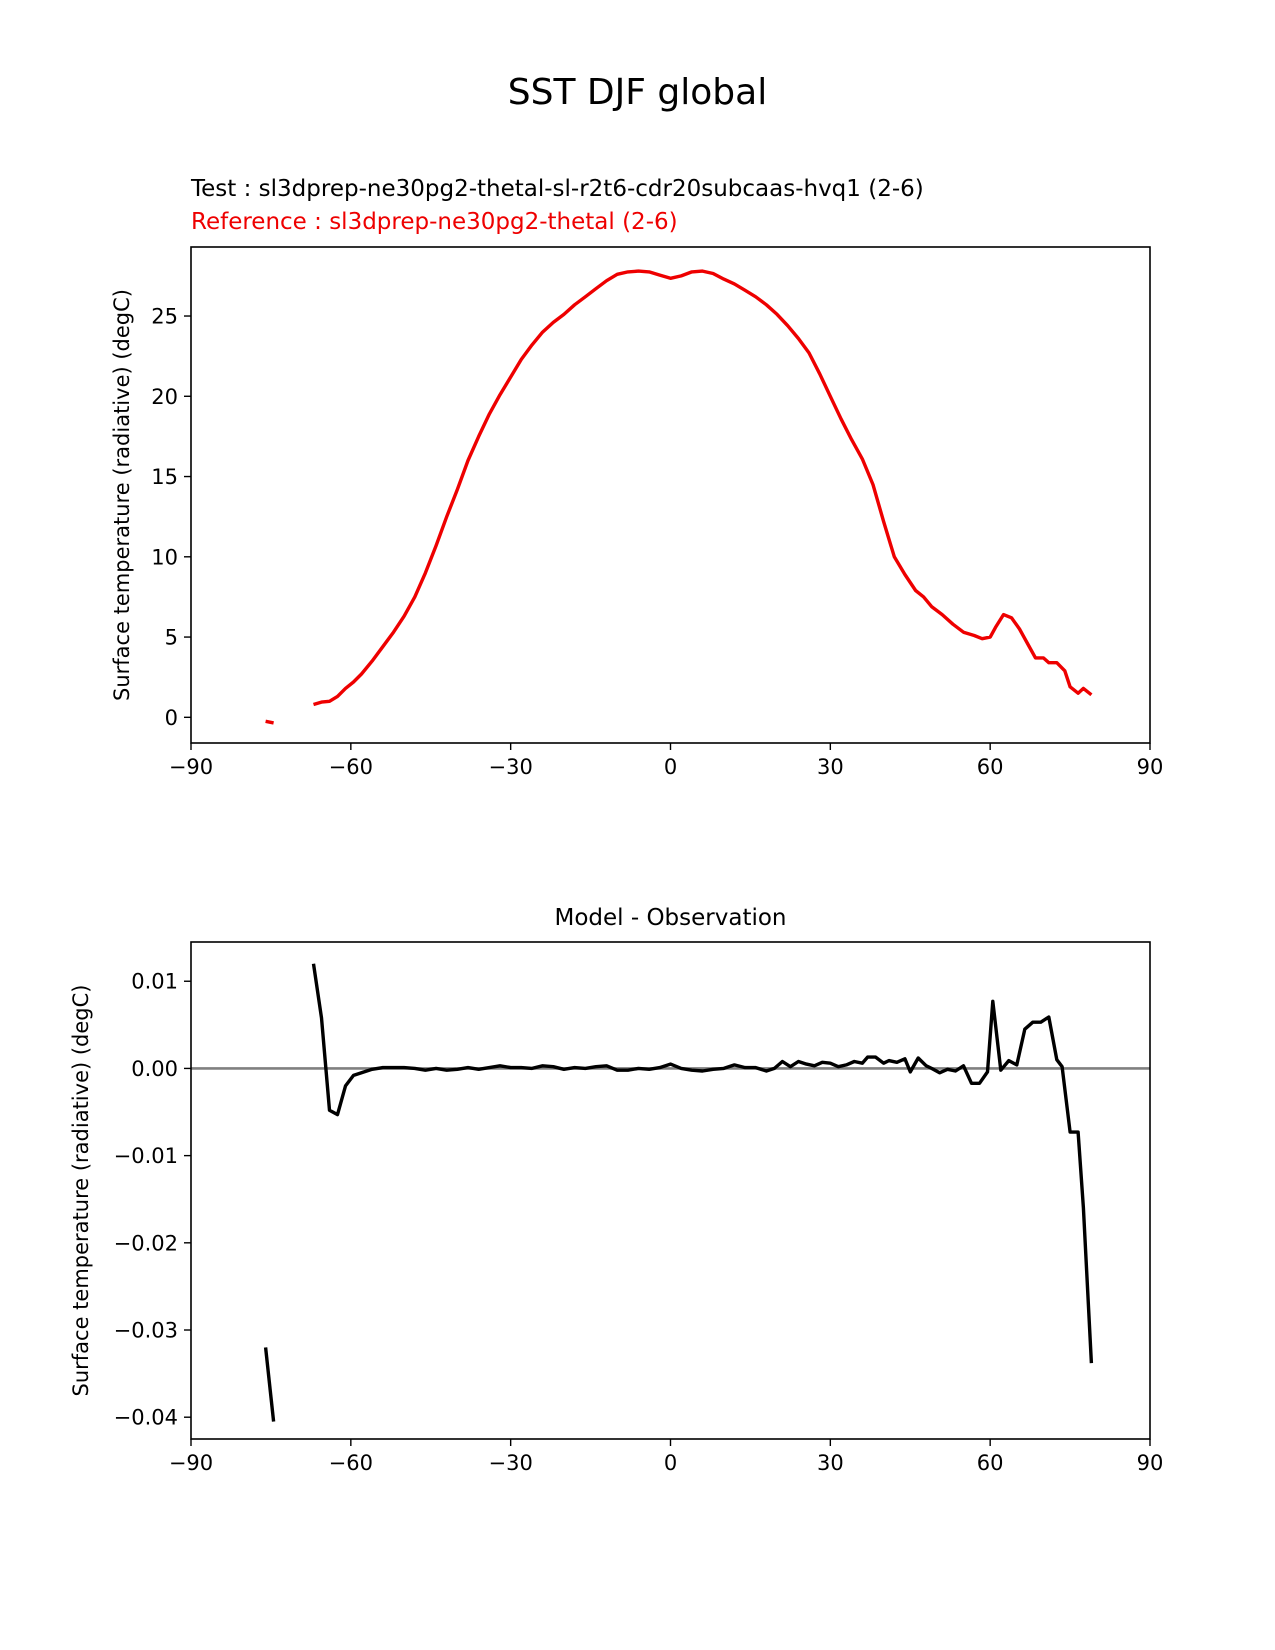 This screenshot has width=1275, height=1650. Describe the element at coordinates (171, 638) in the screenshot. I see `y-tick-label: 5` at that location.